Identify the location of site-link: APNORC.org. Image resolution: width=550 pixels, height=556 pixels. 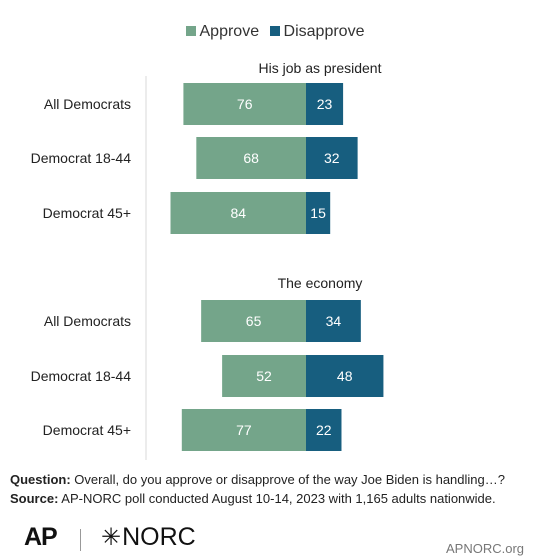
(485, 548).